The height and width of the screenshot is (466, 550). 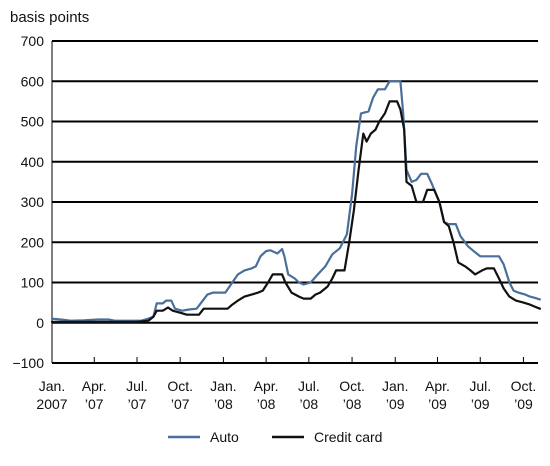 What do you see at coordinates (33, 162) in the screenshot?
I see `y-tick-label: 400` at bounding box center [33, 162].